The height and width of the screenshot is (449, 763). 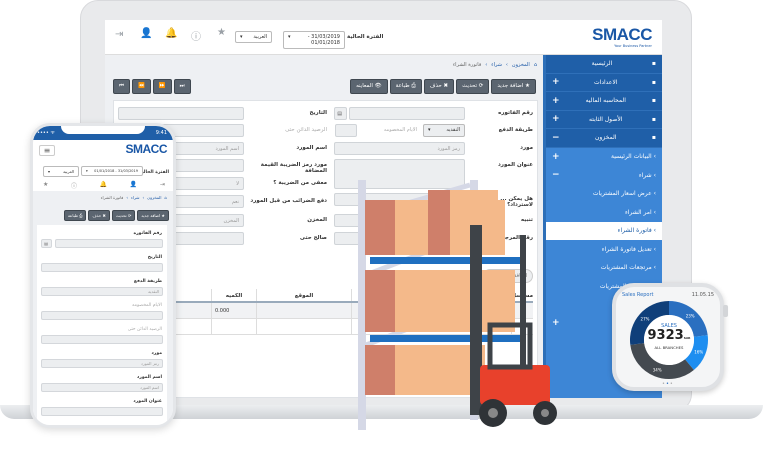 I want to click on last-record-button: ⏭, so click(x=182, y=86).